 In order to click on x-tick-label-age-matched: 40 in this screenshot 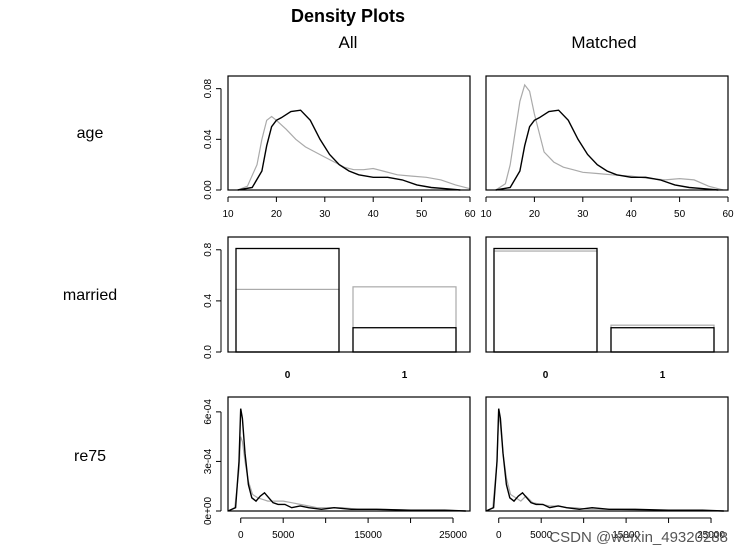, I will do `click(632, 214)`.